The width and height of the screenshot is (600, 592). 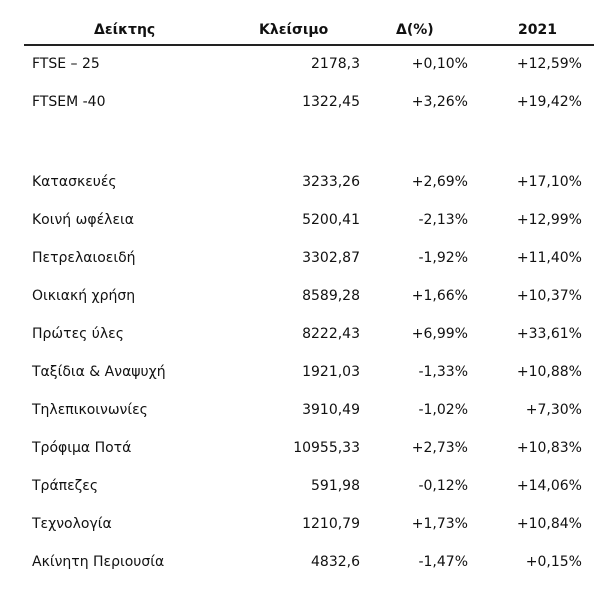 I want to click on row-index-name: Κοινή ωφέλεια, so click(x=83, y=220).